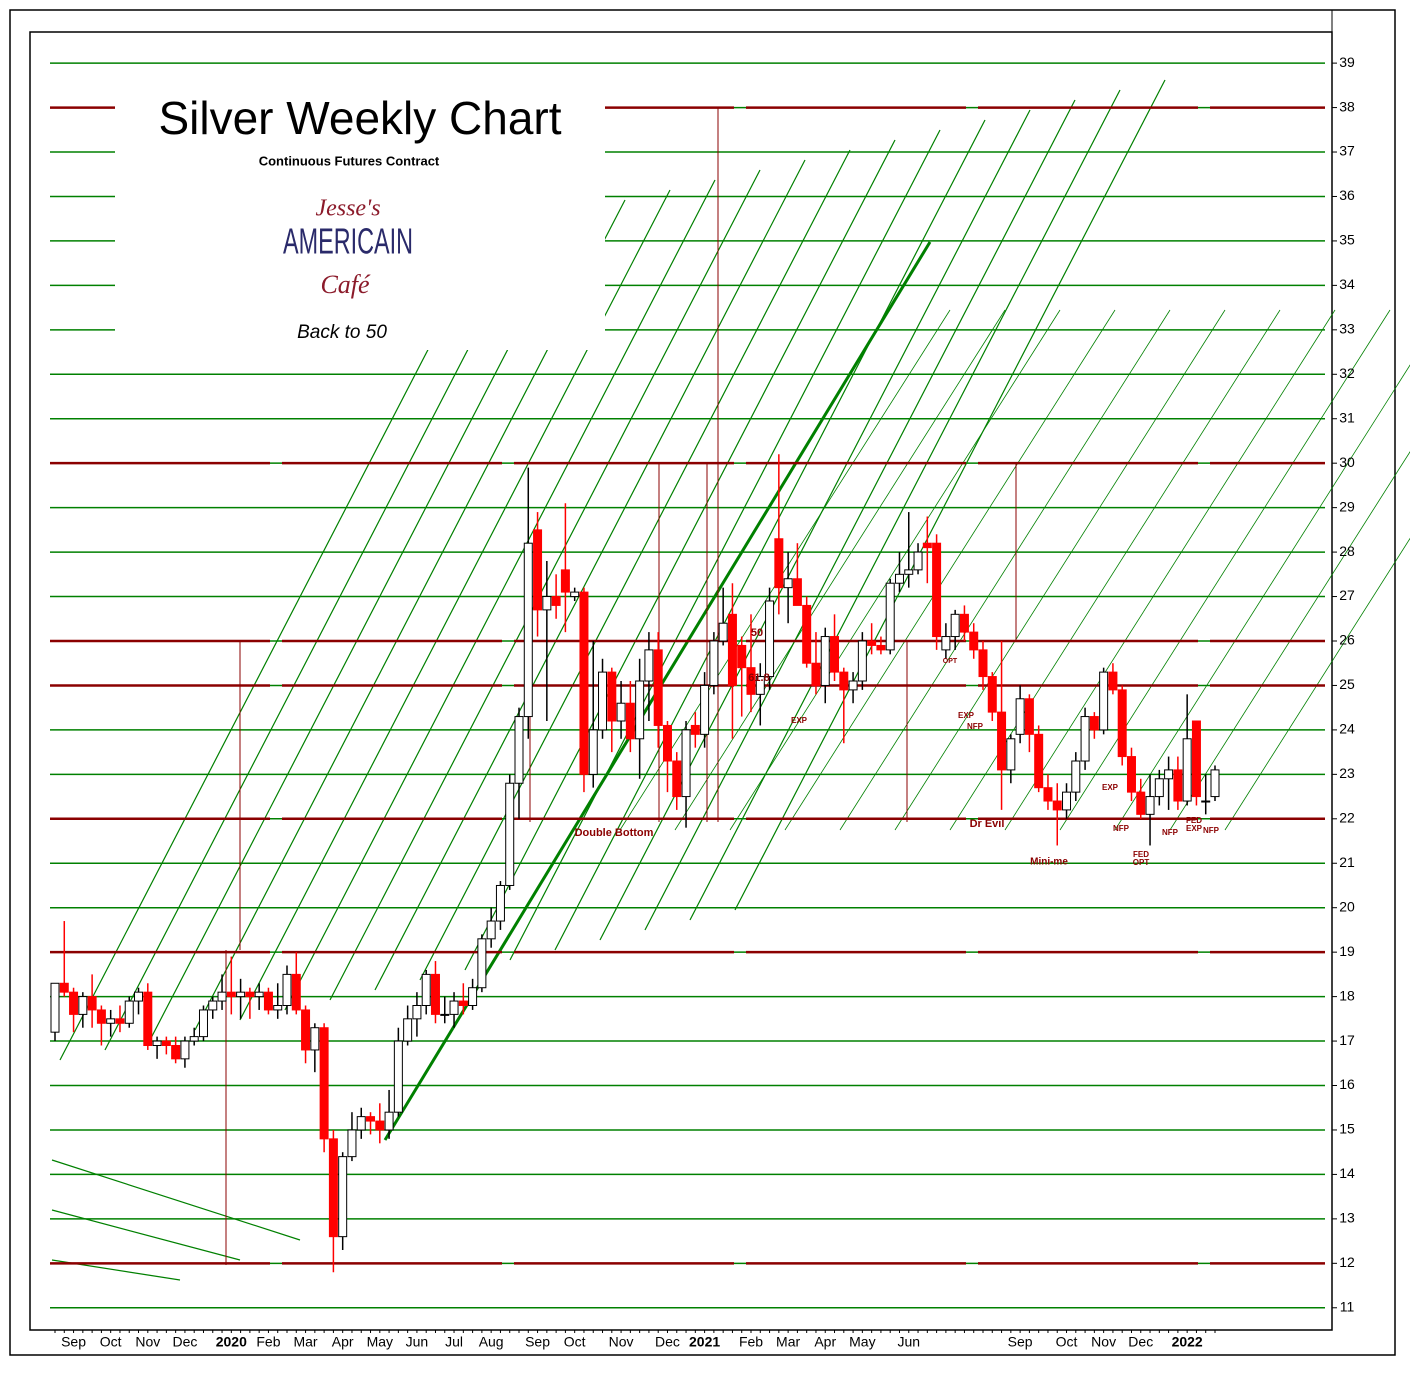 Image resolution: width=1410 pixels, height=1378 pixels. What do you see at coordinates (348, 241) in the screenshot?
I see `logo-text: AMERICAIN` at bounding box center [348, 241].